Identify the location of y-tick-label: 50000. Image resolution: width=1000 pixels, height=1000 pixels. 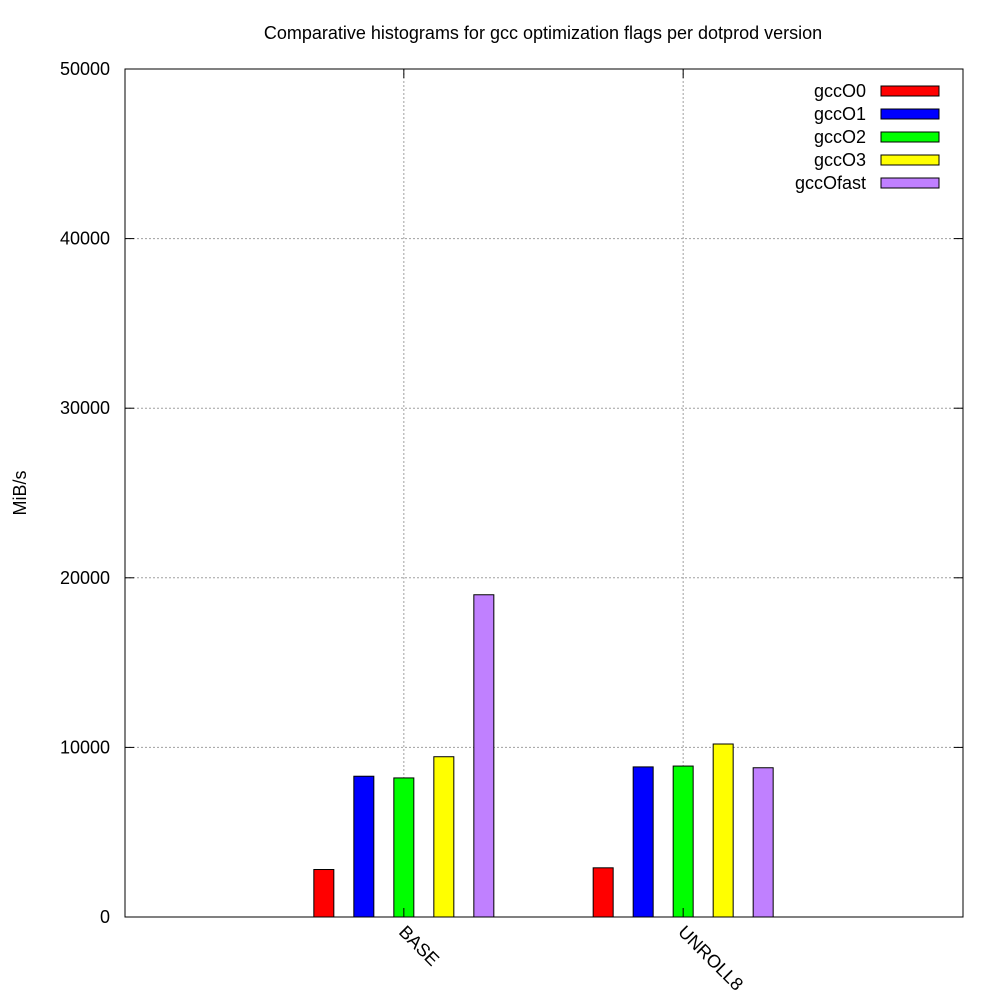
(85, 69).